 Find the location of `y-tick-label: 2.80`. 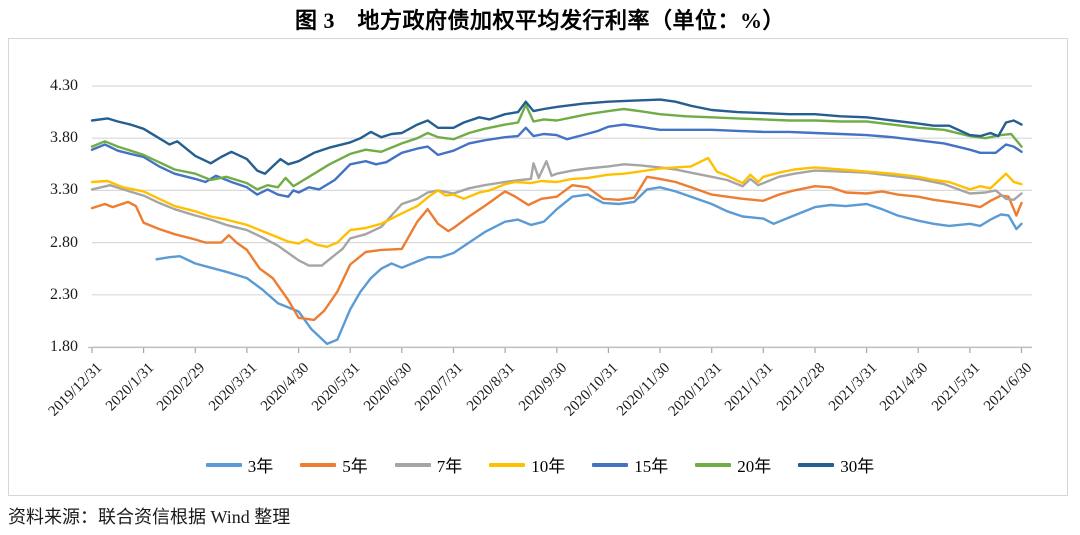

y-tick-label: 2.80 is located at coordinates (64, 242).